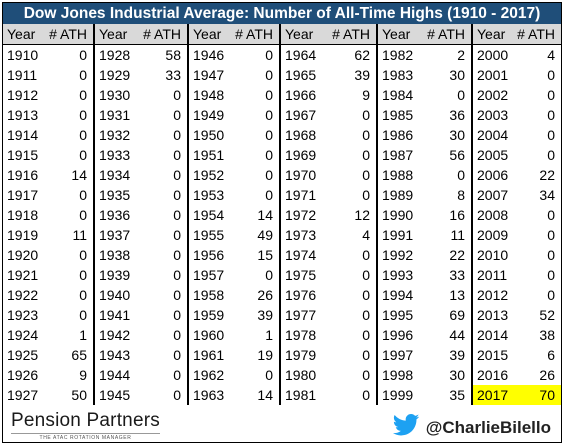  I want to click on ath-count-cell: 70, so click(536, 395).